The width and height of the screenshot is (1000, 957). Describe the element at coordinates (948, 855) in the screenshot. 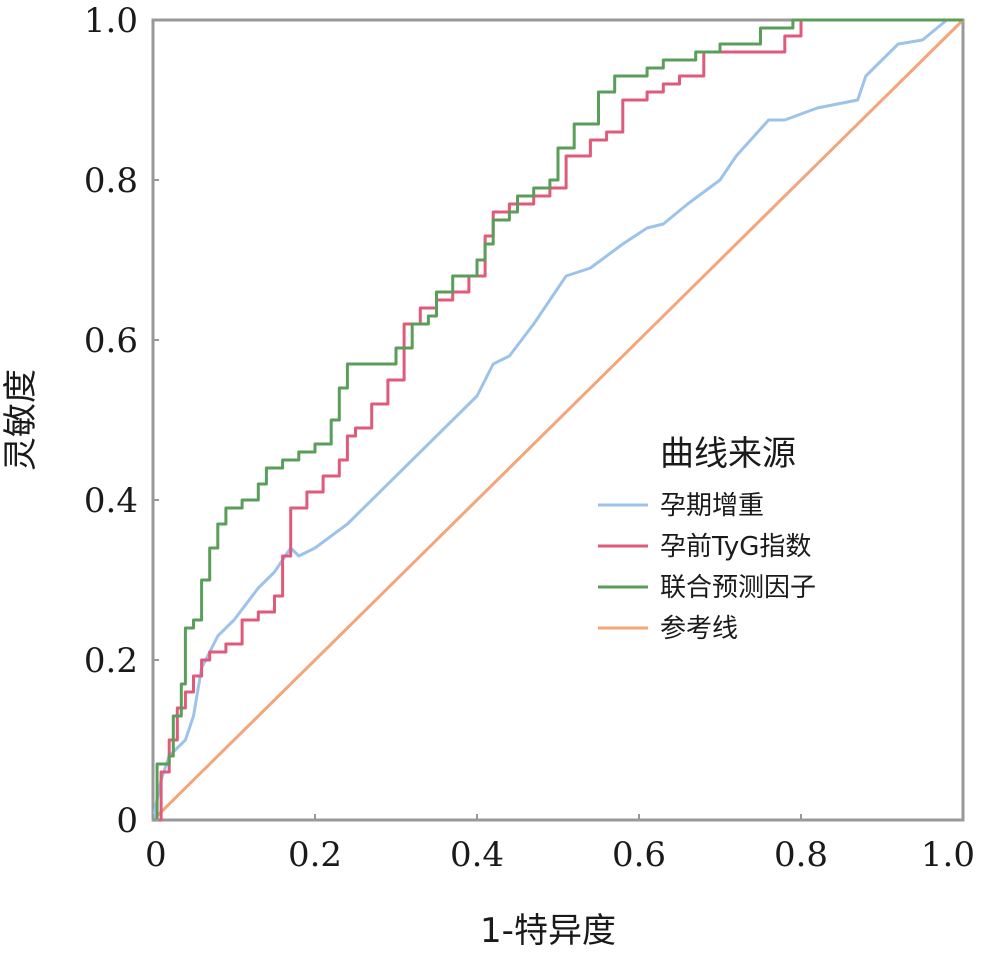

I see `x-tick-label: 1.0` at that location.